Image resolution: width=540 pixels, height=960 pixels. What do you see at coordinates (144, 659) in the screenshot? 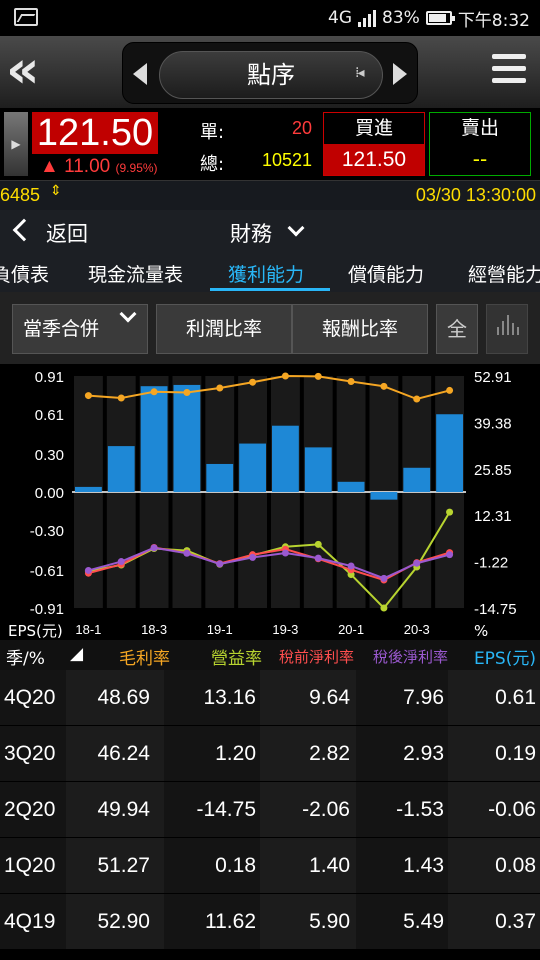
I see `header-gross-margin: 毛利率` at bounding box center [144, 659].